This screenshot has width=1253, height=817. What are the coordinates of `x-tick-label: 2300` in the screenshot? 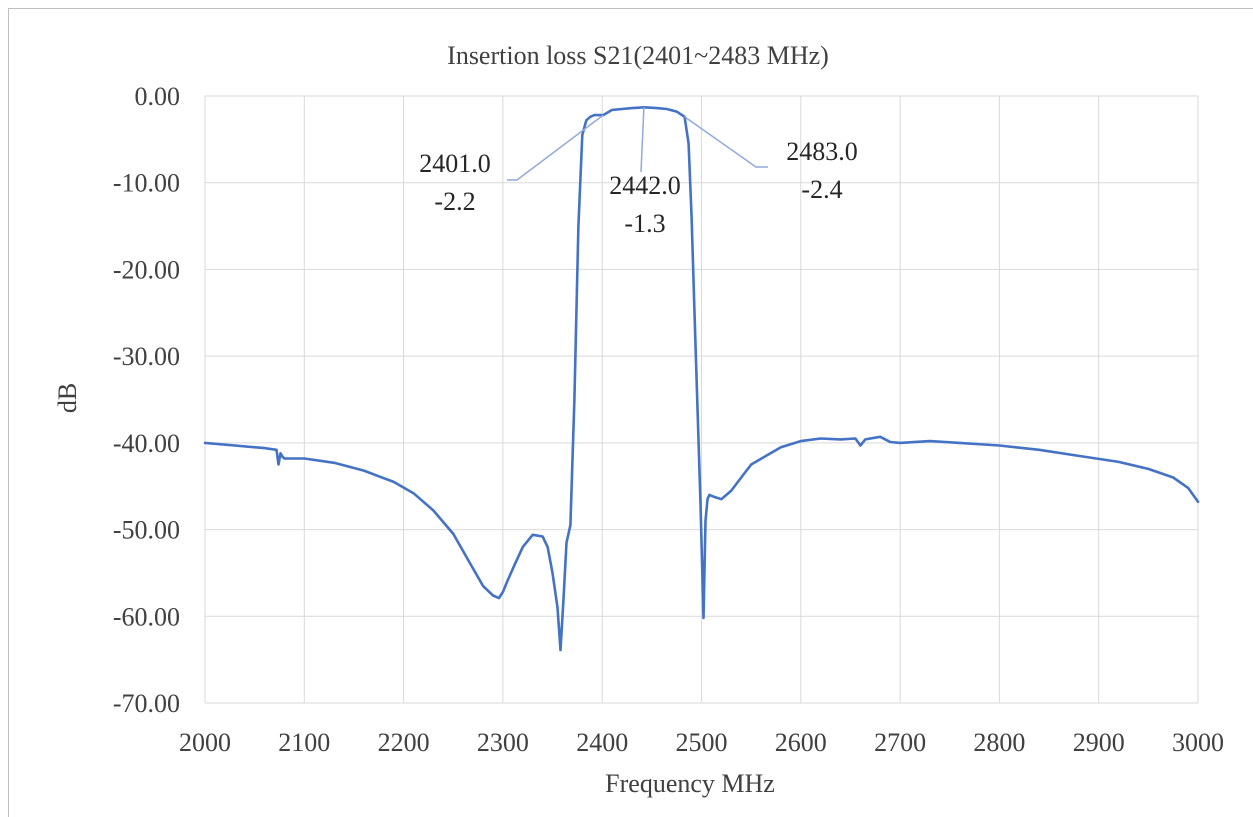 It's located at (503, 742).